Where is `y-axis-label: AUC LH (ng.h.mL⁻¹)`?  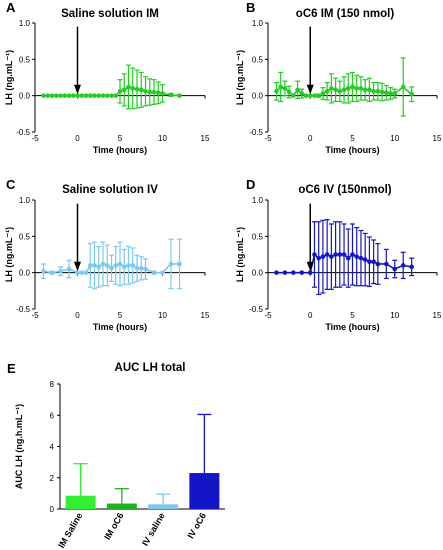
y-axis-label: AUC LH (ng.h.mL⁻¹) is located at coordinates (19, 446).